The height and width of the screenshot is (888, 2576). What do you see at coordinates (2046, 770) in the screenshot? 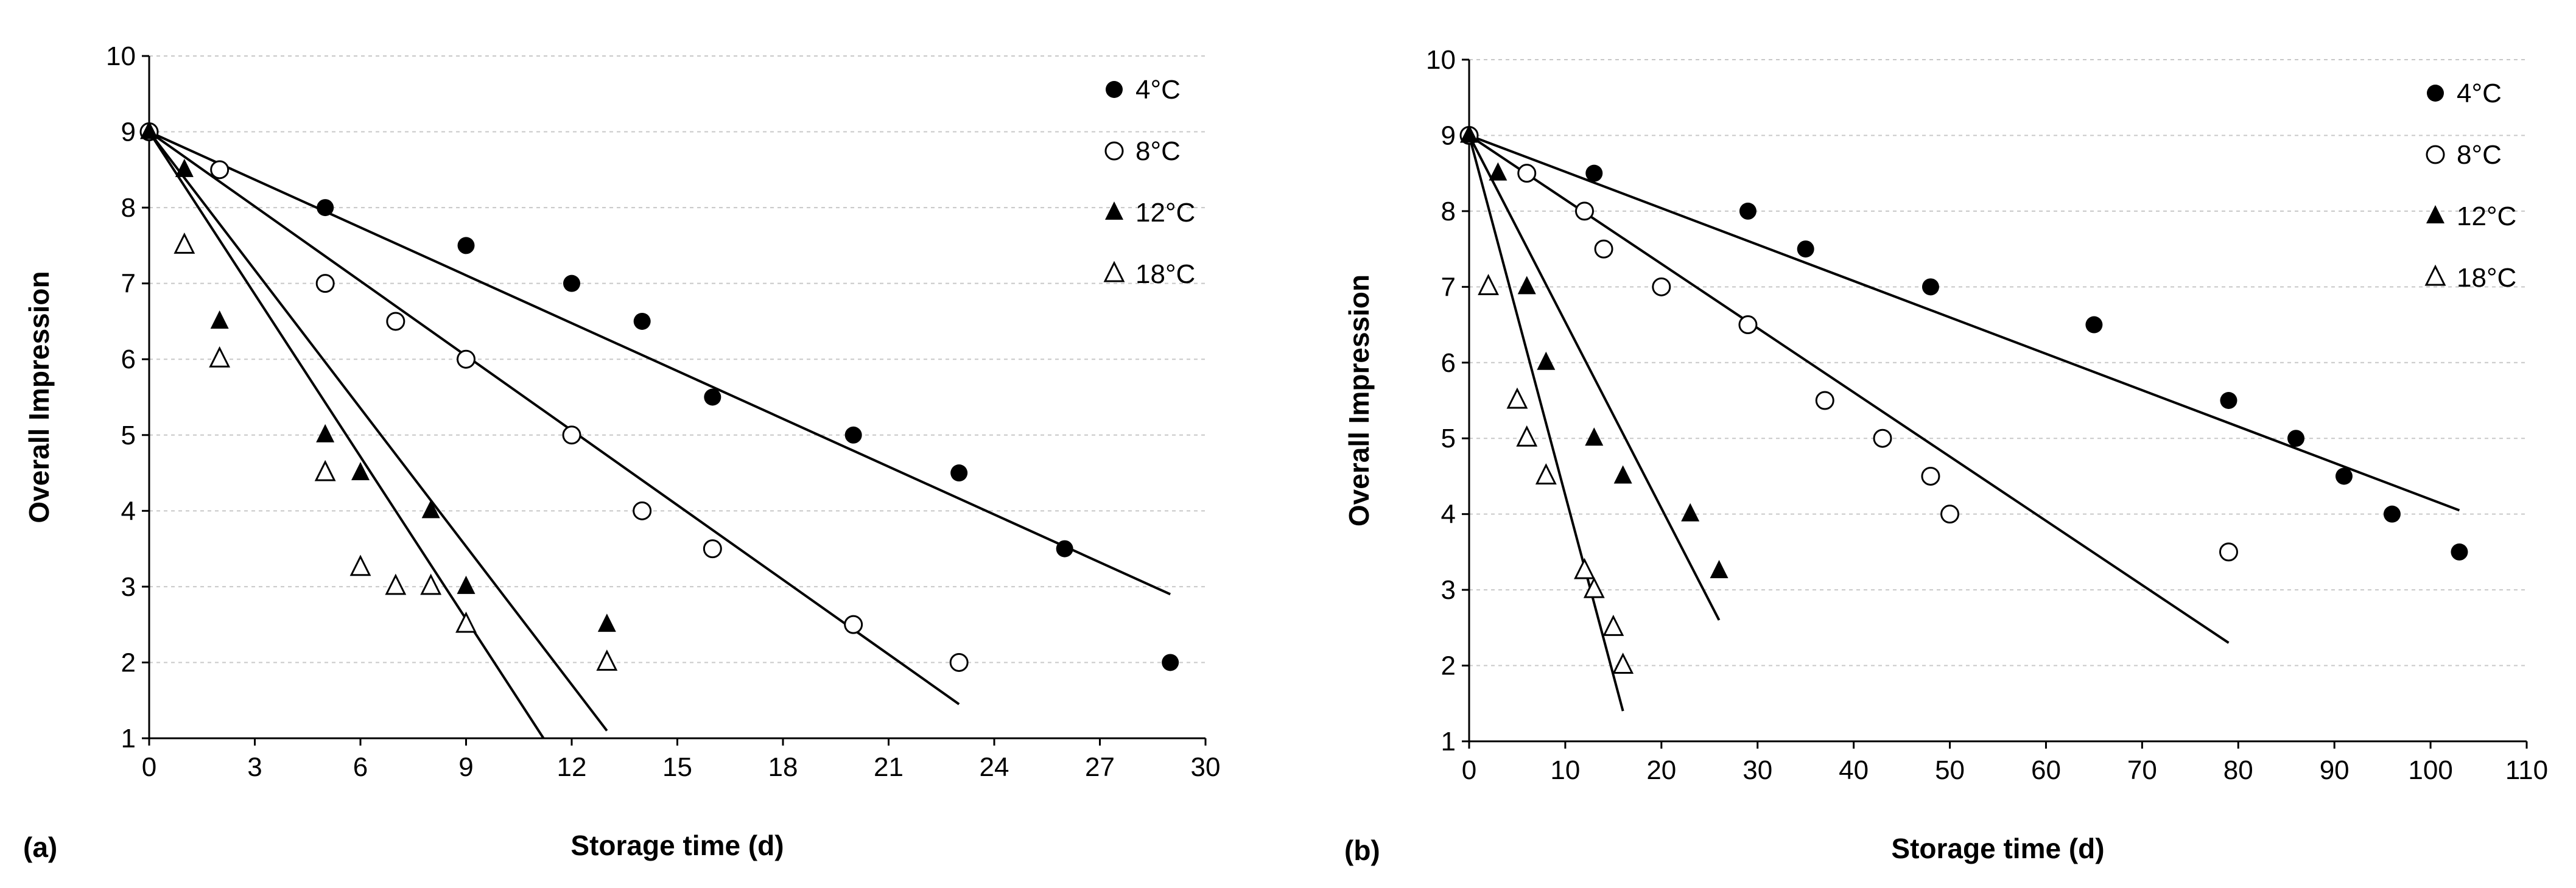
I see `x-tick-label: 60` at bounding box center [2046, 770].